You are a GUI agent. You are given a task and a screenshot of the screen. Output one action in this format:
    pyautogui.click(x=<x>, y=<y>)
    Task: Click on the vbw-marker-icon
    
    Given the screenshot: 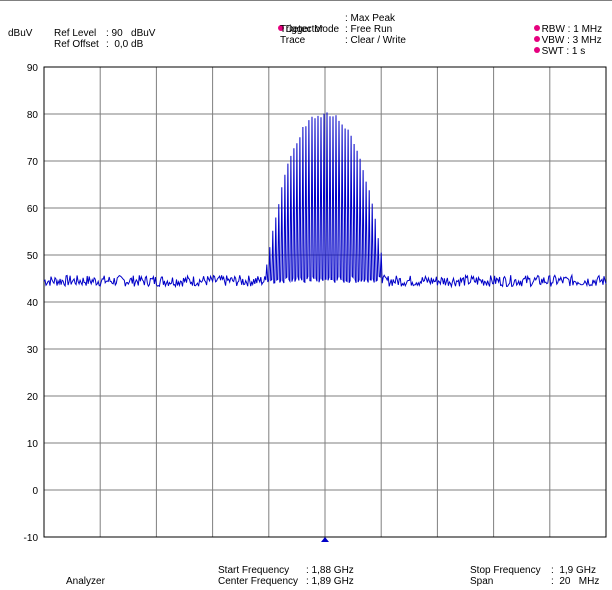 What is the action you would take?
    pyautogui.click(x=536, y=39)
    